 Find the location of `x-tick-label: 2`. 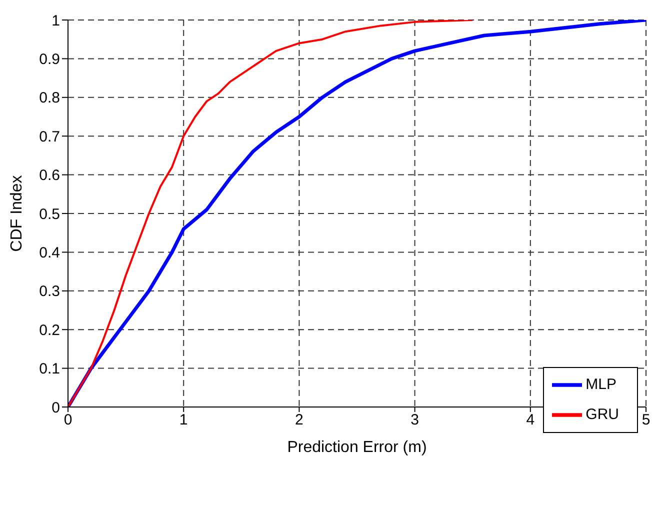

x-tick-label: 2 is located at coordinates (299, 420).